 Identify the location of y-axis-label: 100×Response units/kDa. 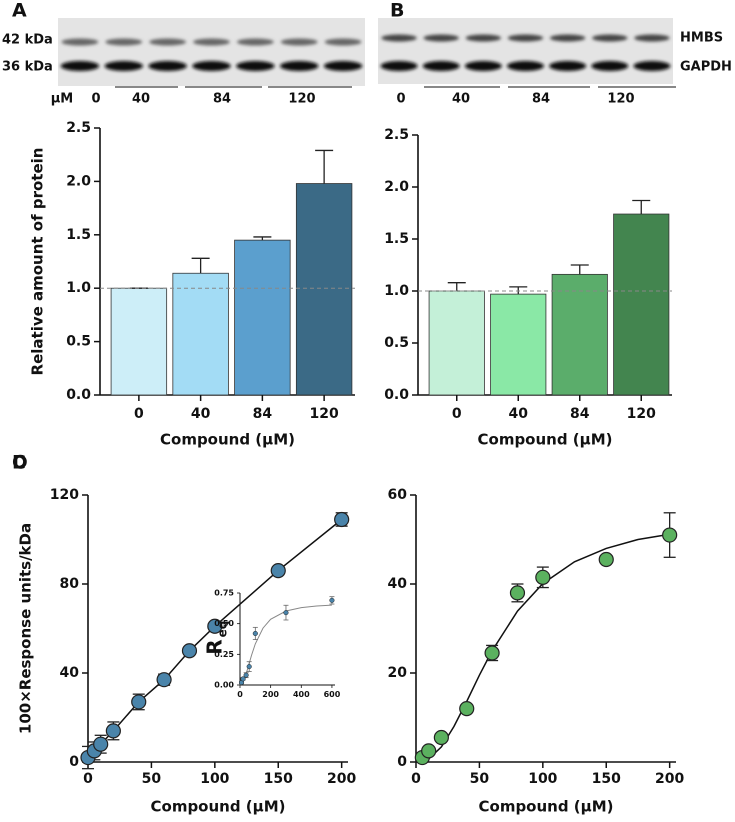
(26, 628).